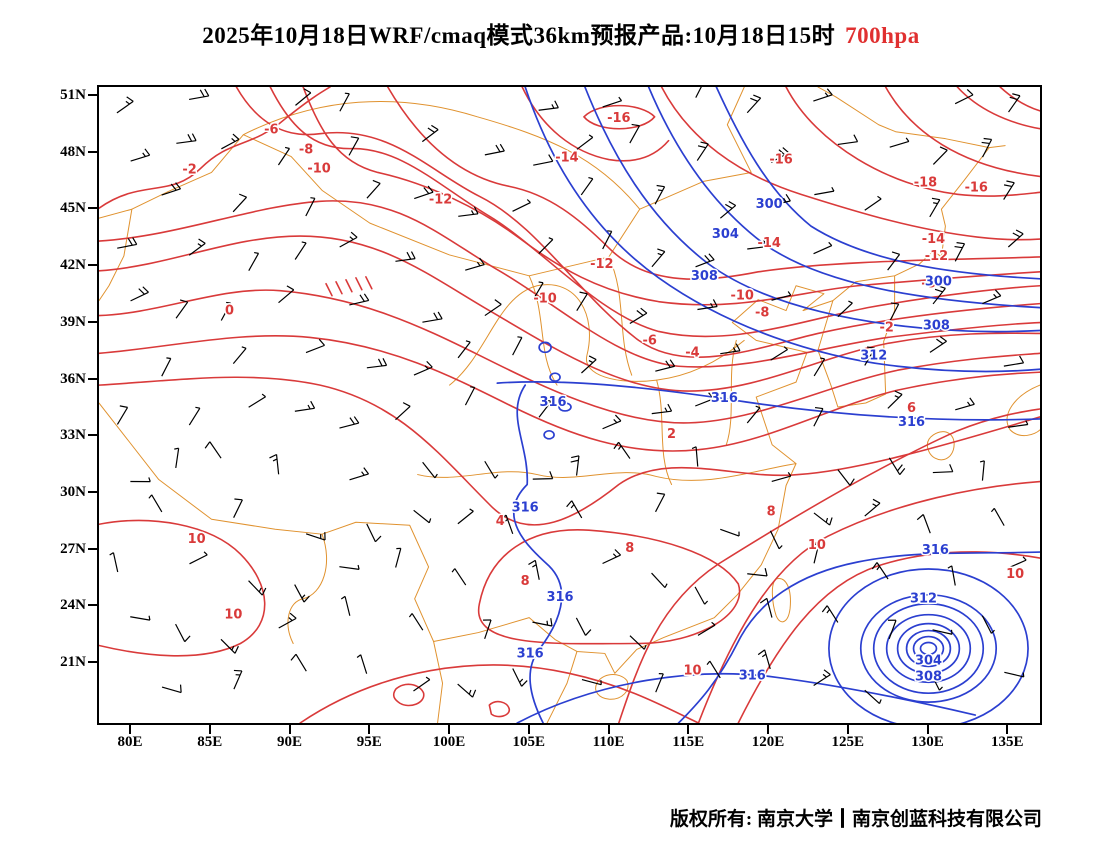 This screenshot has height=850, width=1100. Describe the element at coordinates (210, 742) in the screenshot. I see `lon-tick-label: 85E` at that location.